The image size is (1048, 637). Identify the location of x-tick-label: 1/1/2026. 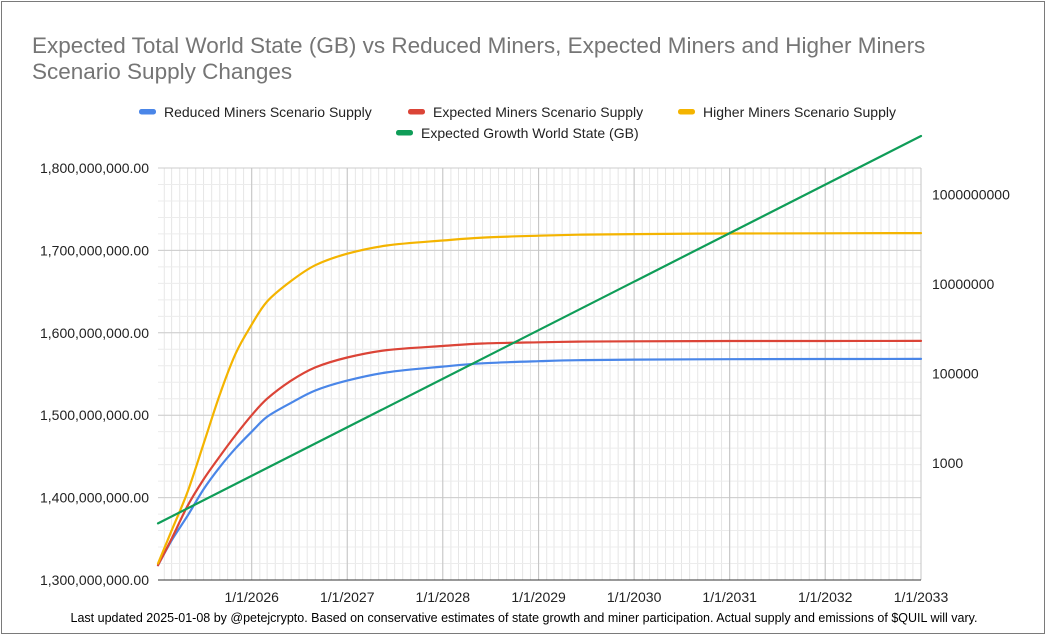
(251, 597).